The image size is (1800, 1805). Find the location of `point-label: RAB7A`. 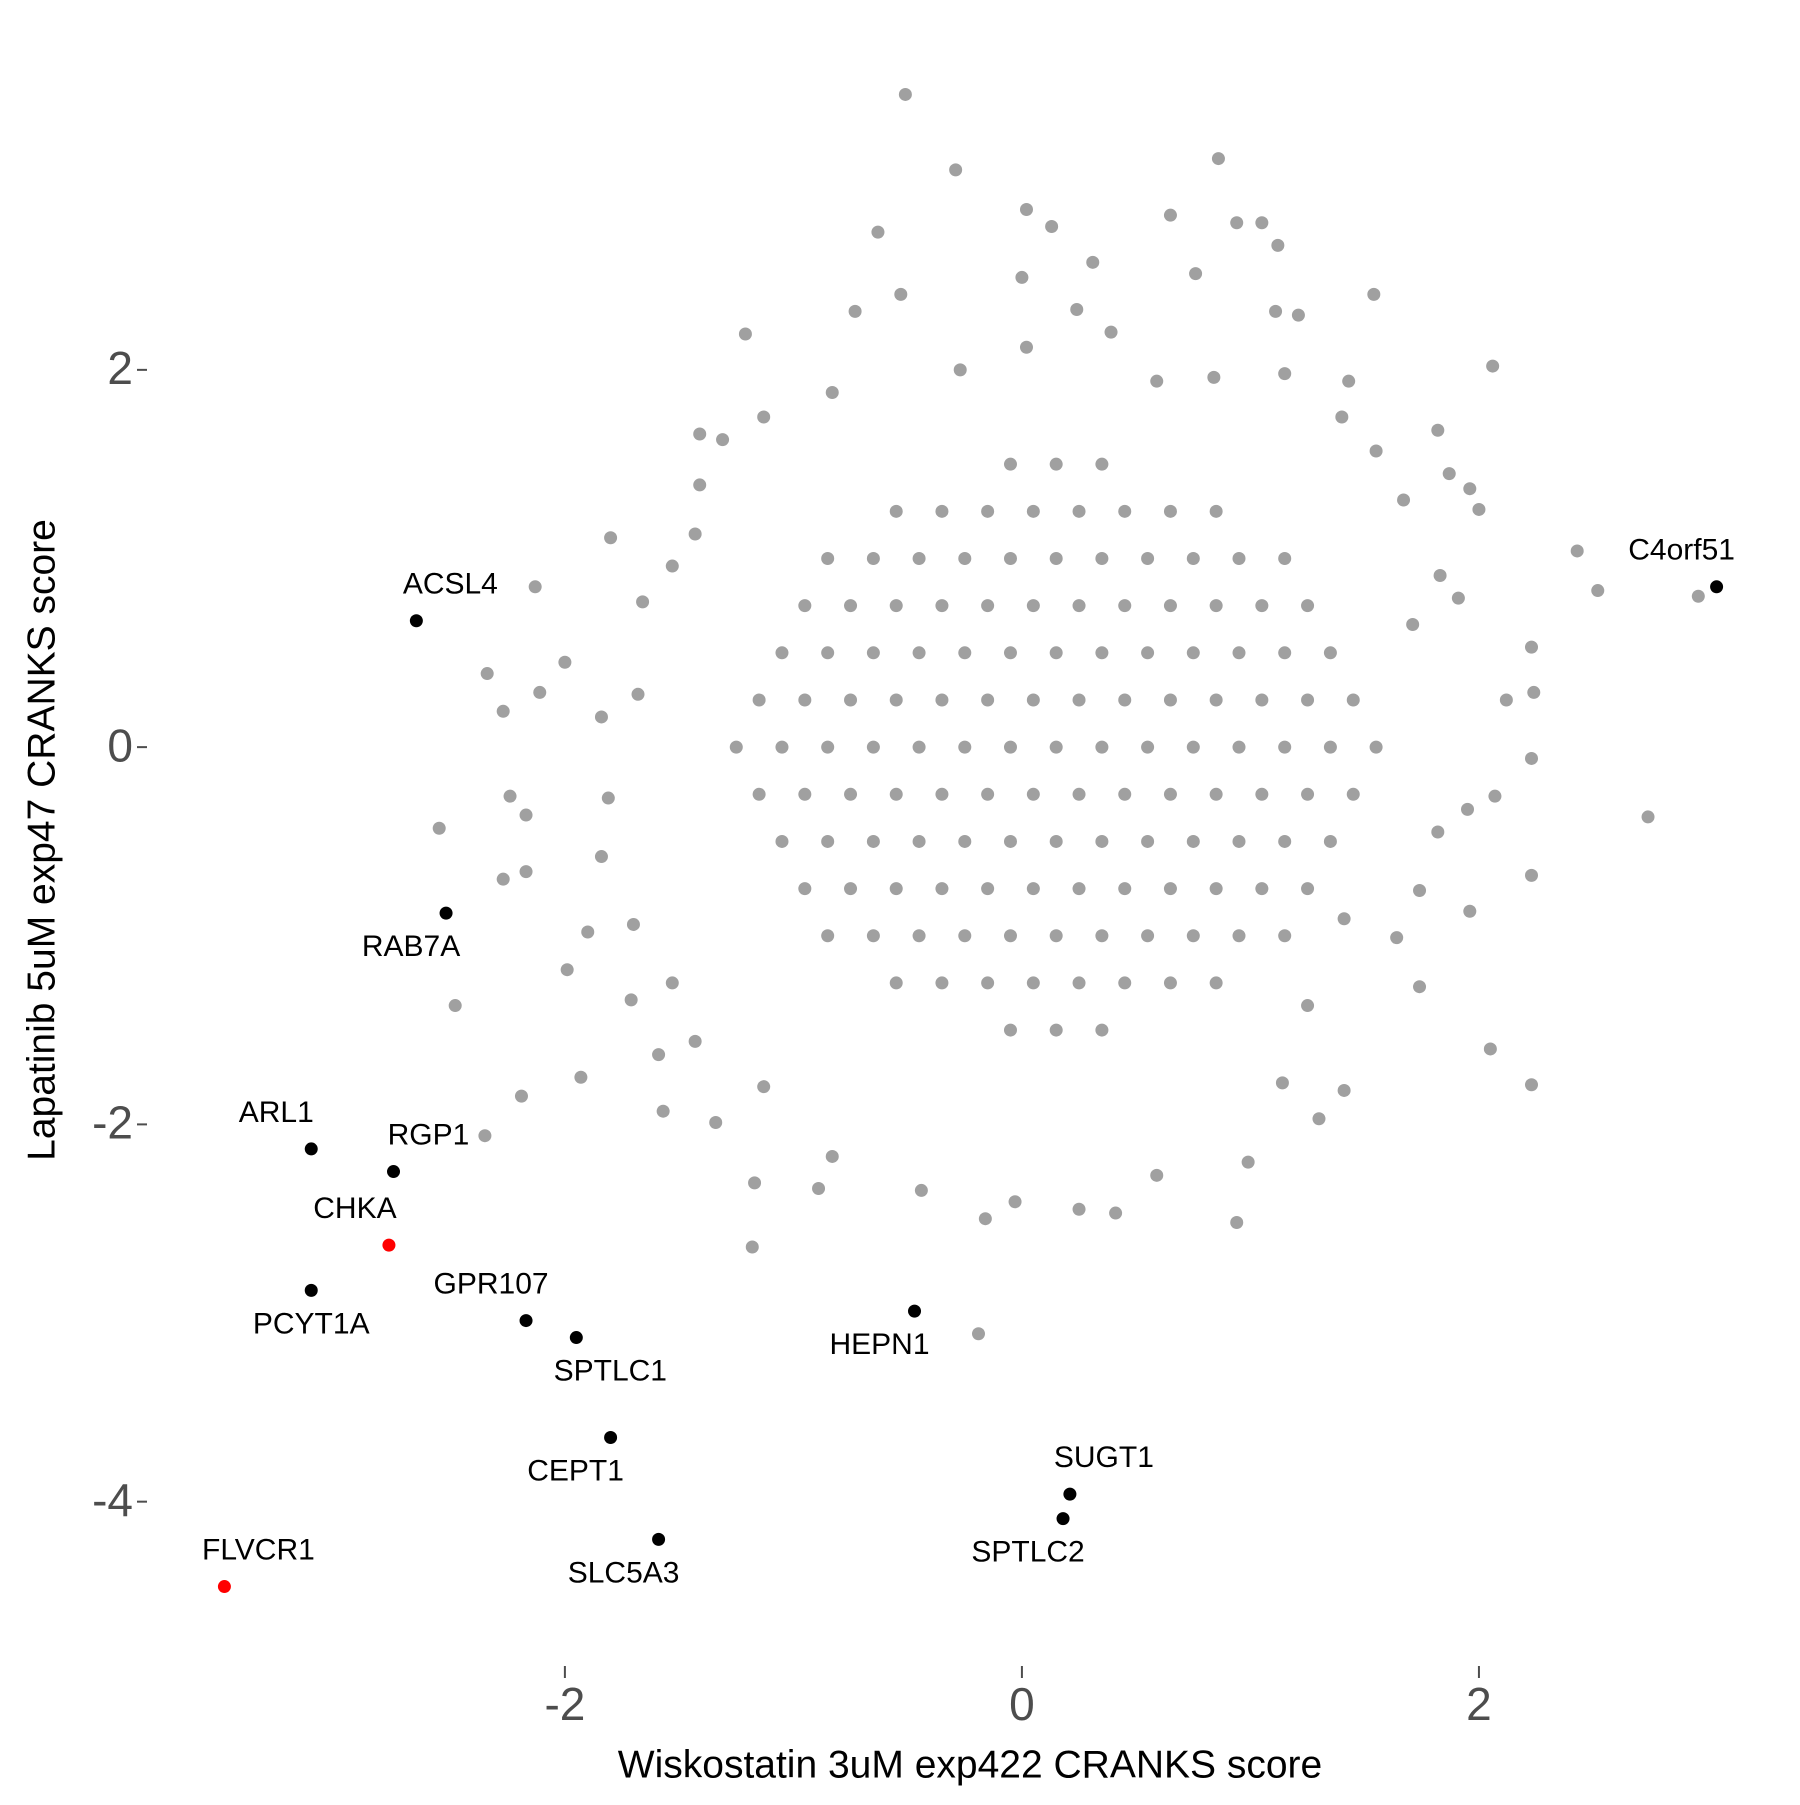

point-label: RAB7A is located at coordinates (411, 946).